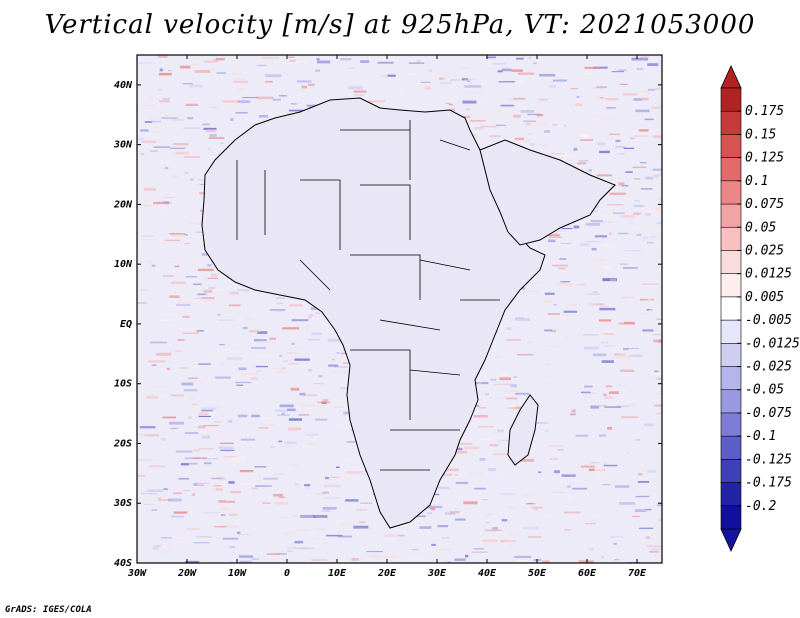 The height and width of the screenshot is (618, 800). What do you see at coordinates (768, 483) in the screenshot?
I see `colorbar-label: -0.175` at bounding box center [768, 483].